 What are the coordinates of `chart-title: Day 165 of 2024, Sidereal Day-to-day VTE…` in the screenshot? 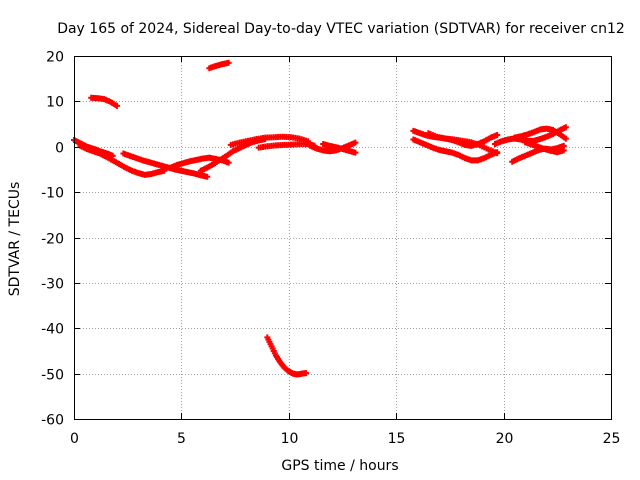 It's located at (341, 29).